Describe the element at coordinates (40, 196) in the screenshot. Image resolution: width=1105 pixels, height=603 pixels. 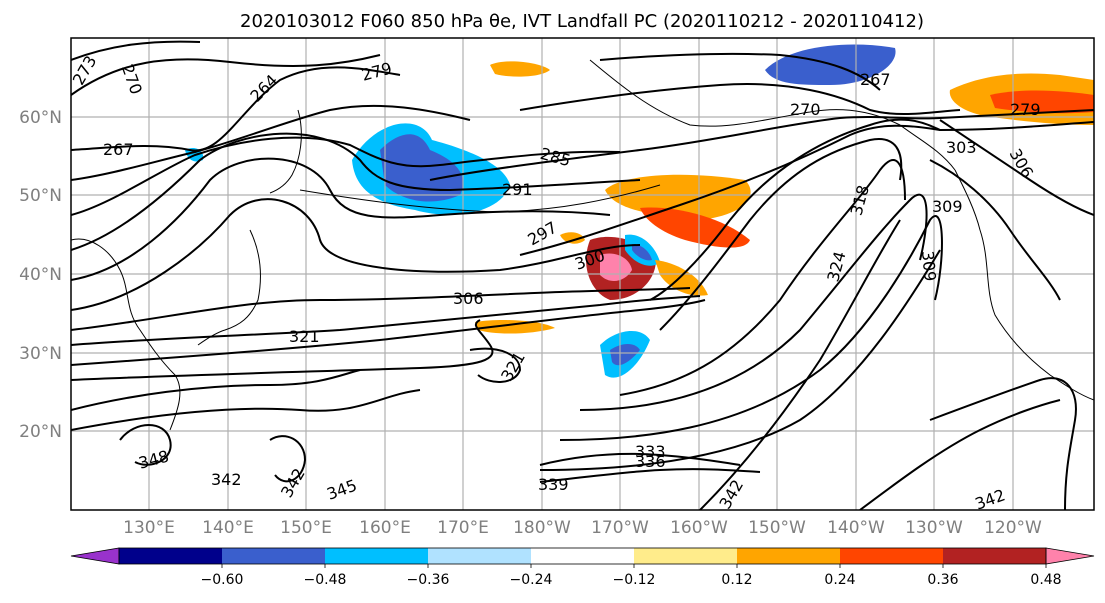
I see `lat-label-50n: 50°N` at that location.